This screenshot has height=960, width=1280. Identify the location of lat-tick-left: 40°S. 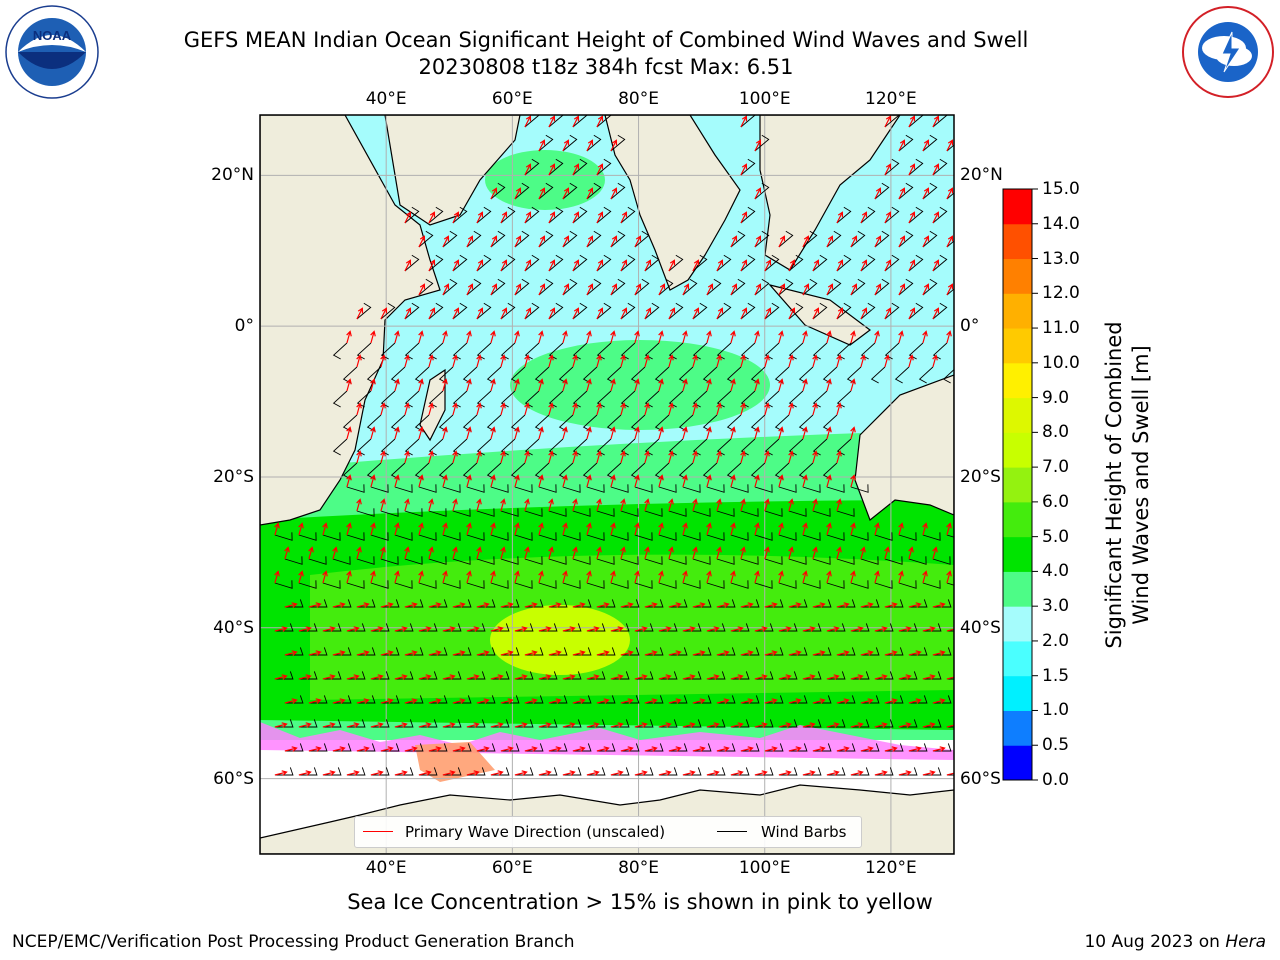
(233, 627).